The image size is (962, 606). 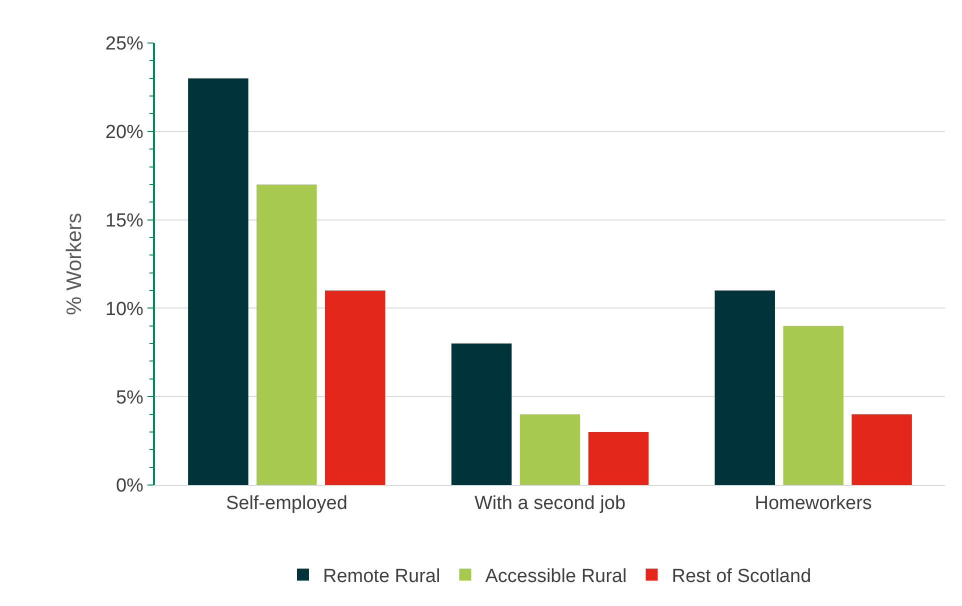 I want to click on y-tick-label: 10%, so click(x=124, y=309).